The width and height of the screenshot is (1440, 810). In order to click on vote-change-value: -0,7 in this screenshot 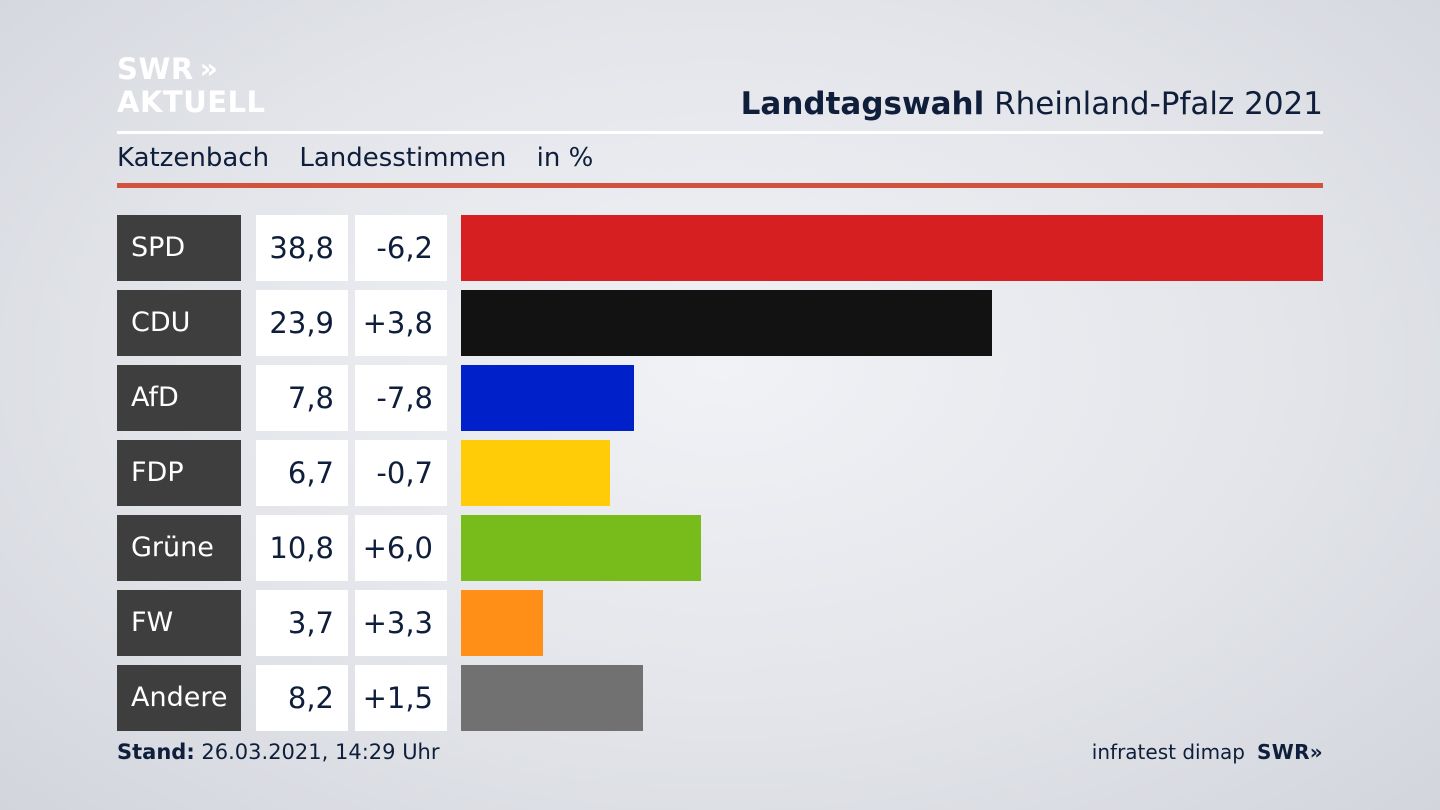, I will do `click(401, 473)`.